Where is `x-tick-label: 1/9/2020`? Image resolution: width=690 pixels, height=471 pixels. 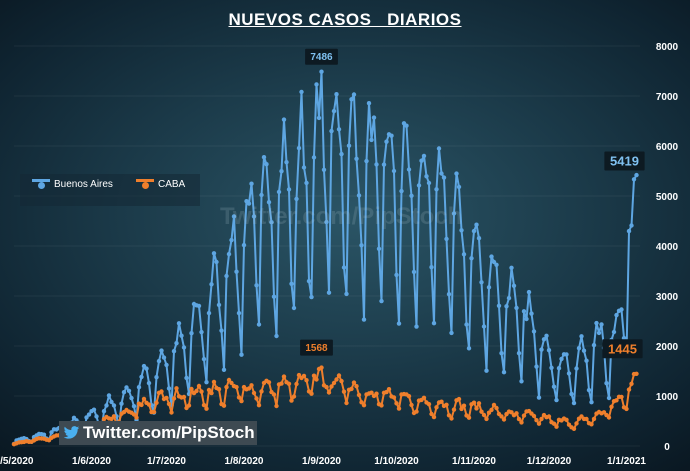
x-tick-label: 1/9/2020 is located at coordinates (321, 461).